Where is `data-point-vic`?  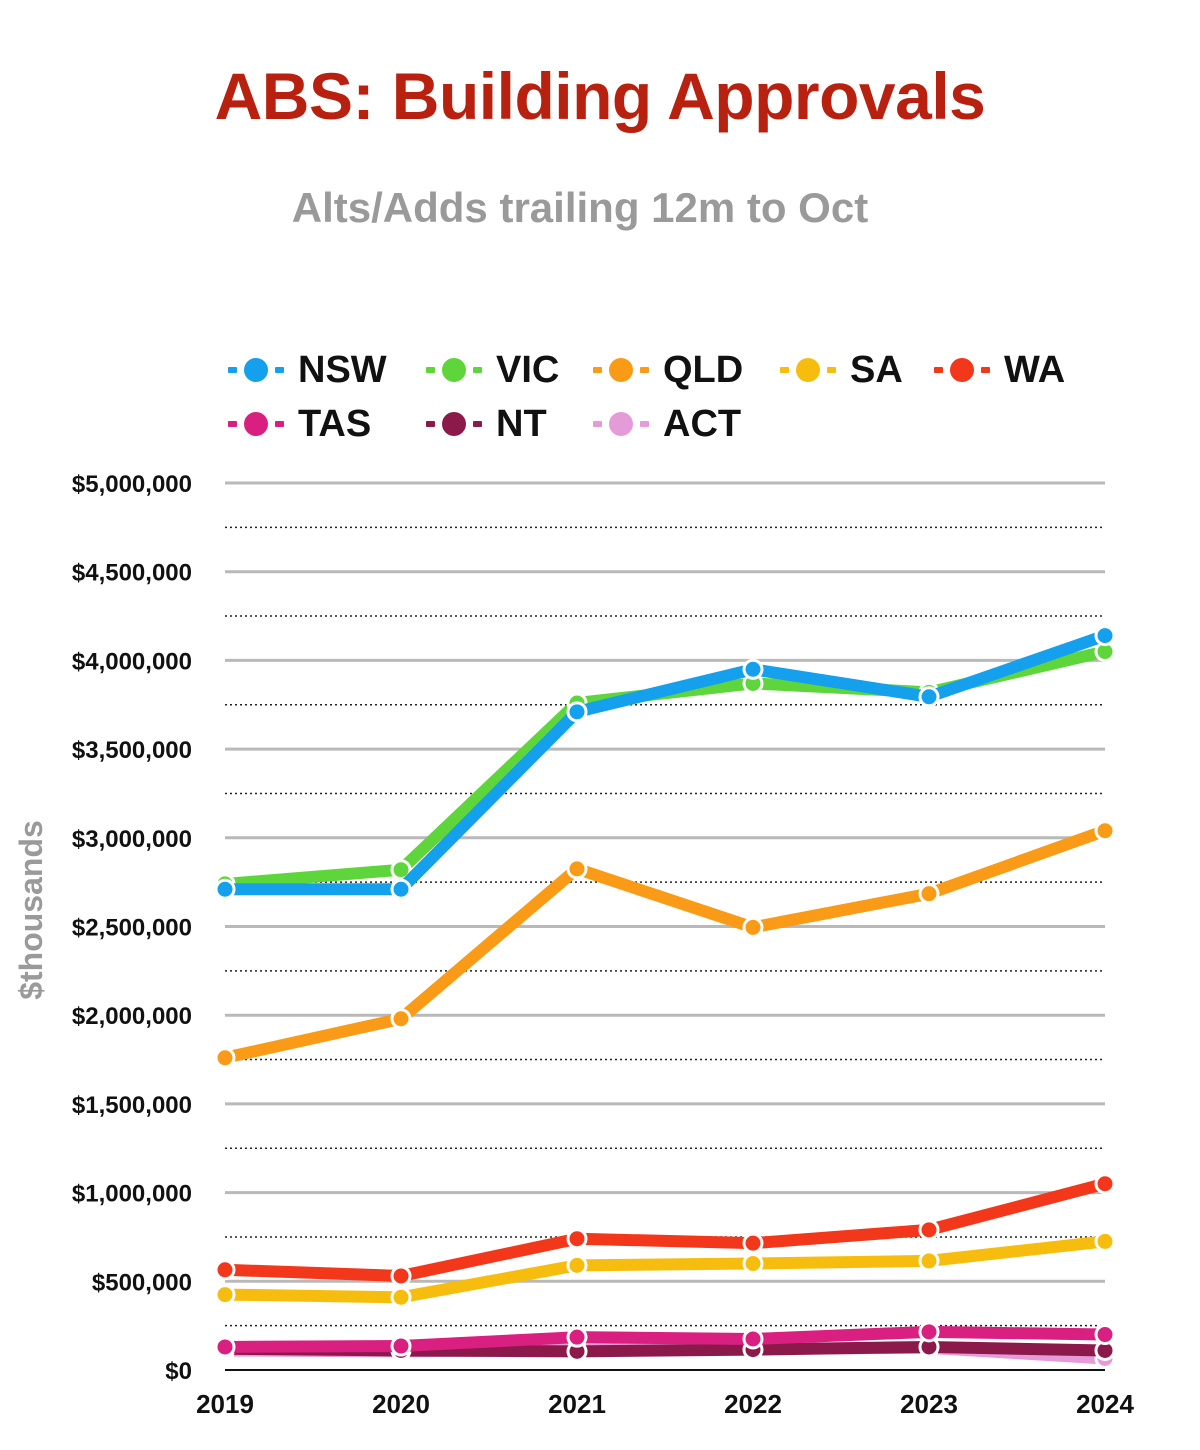 data-point-vic is located at coordinates (401, 870).